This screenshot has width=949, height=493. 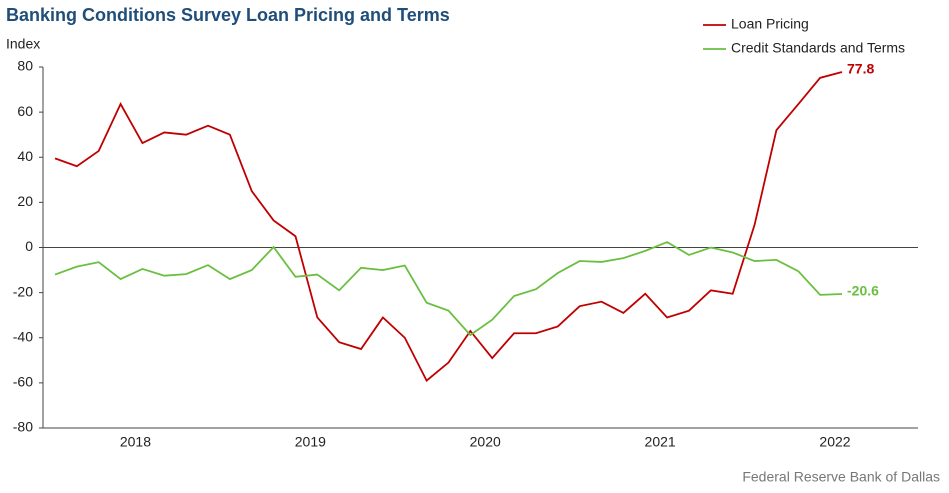 I want to click on y-axis-label: Index, so click(x=23, y=44).